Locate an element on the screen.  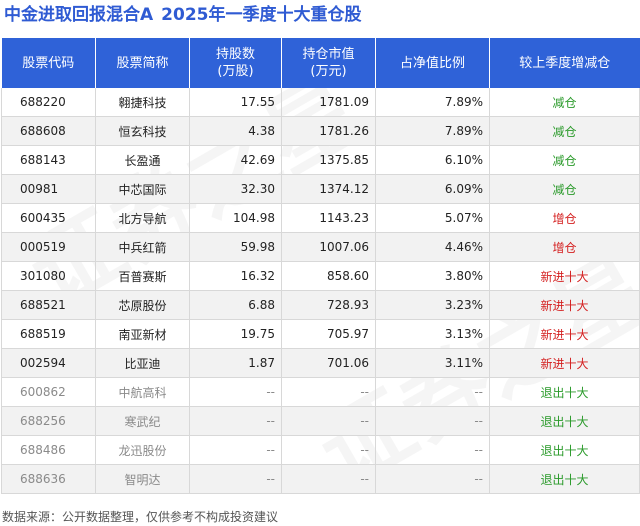
table-row: 002594 比亚迪 1.87 701.06 3.11% 新进十大 is located at coordinates (320, 363).